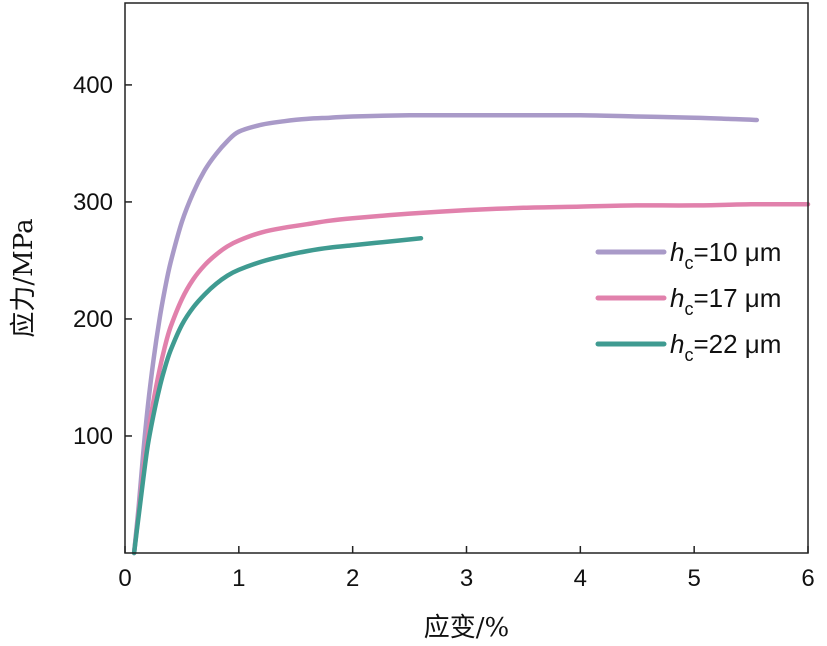  Describe the element at coordinates (580, 578) in the screenshot. I see `x-tick-label: 4` at that location.